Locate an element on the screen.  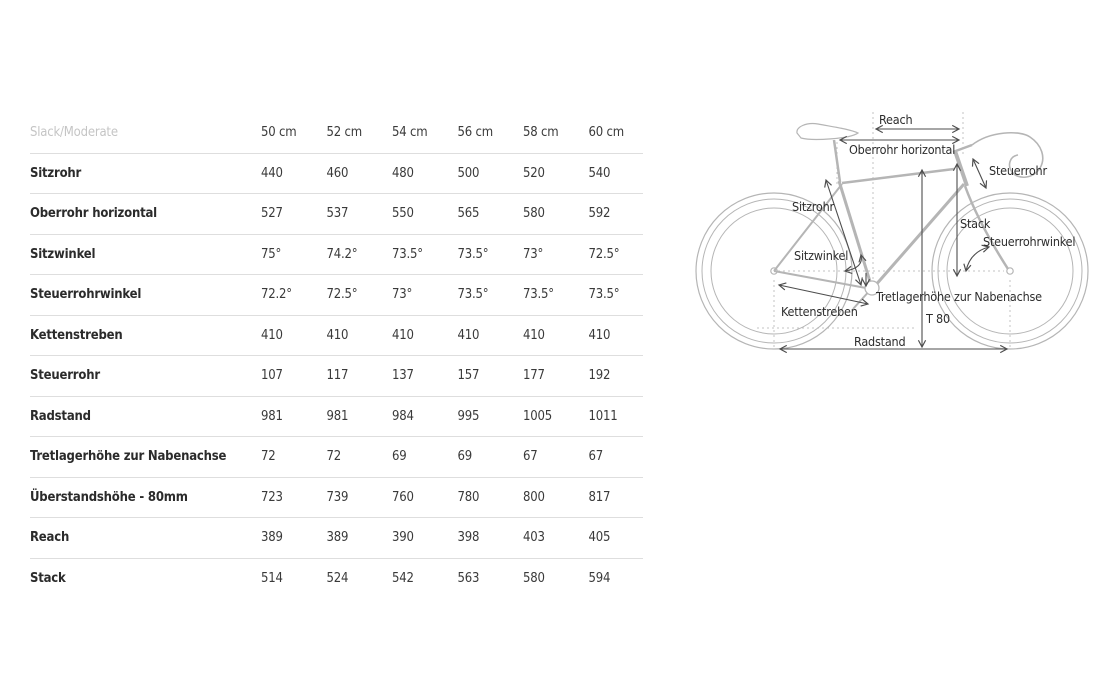
diagram-label-steuerrohr: Steuerrohr is located at coordinates (1018, 170).